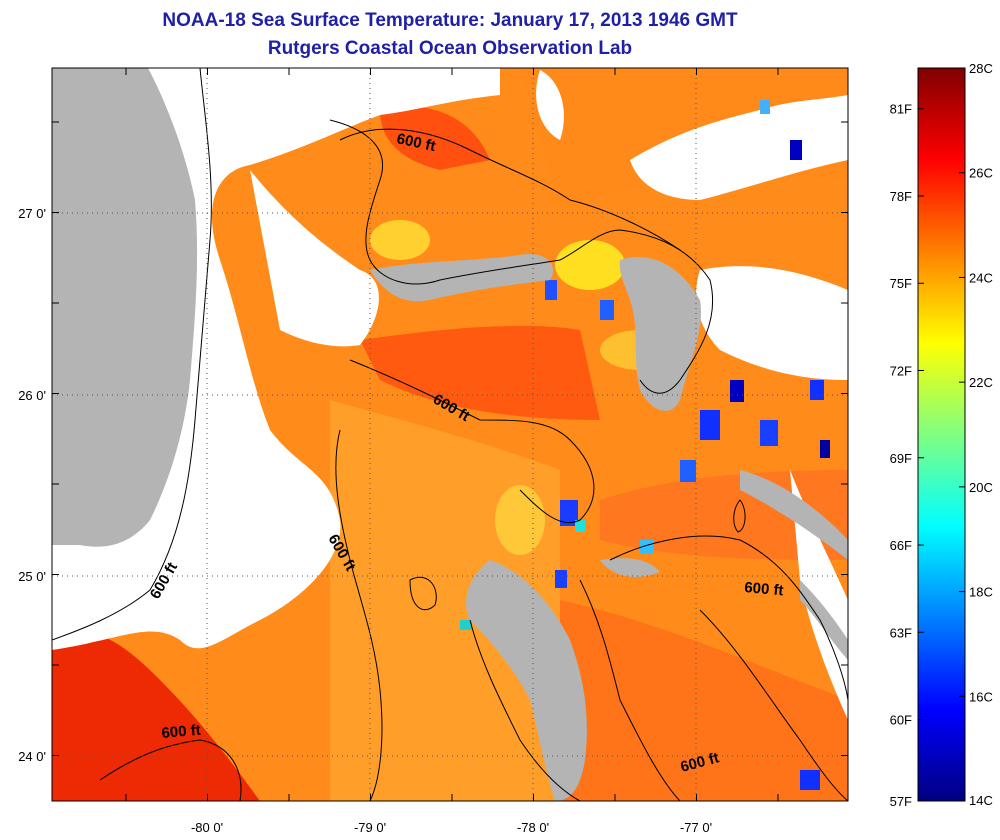 This screenshot has height=840, width=1000. What do you see at coordinates (981, 68) in the screenshot?
I see `colorbar-celsius-label: 28C` at bounding box center [981, 68].